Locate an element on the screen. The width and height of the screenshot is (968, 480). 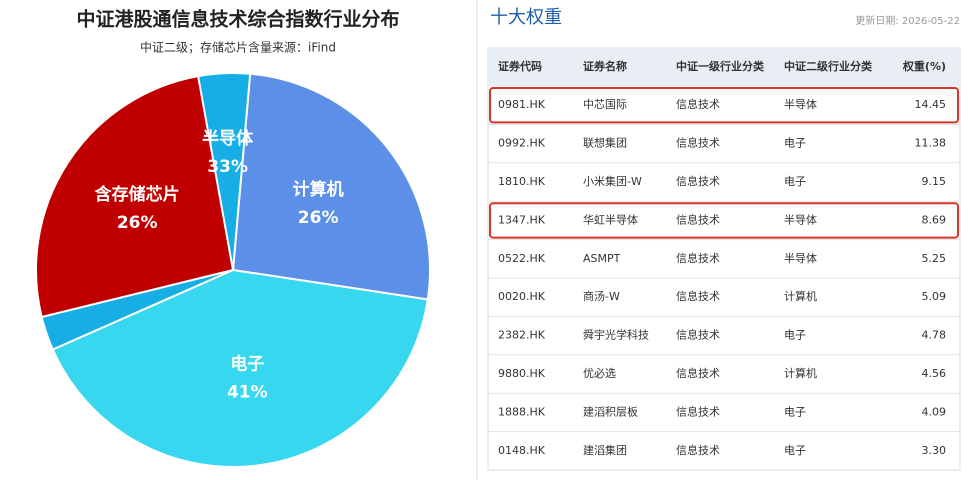
table-title: 十大权重 is located at coordinates (526, 17).